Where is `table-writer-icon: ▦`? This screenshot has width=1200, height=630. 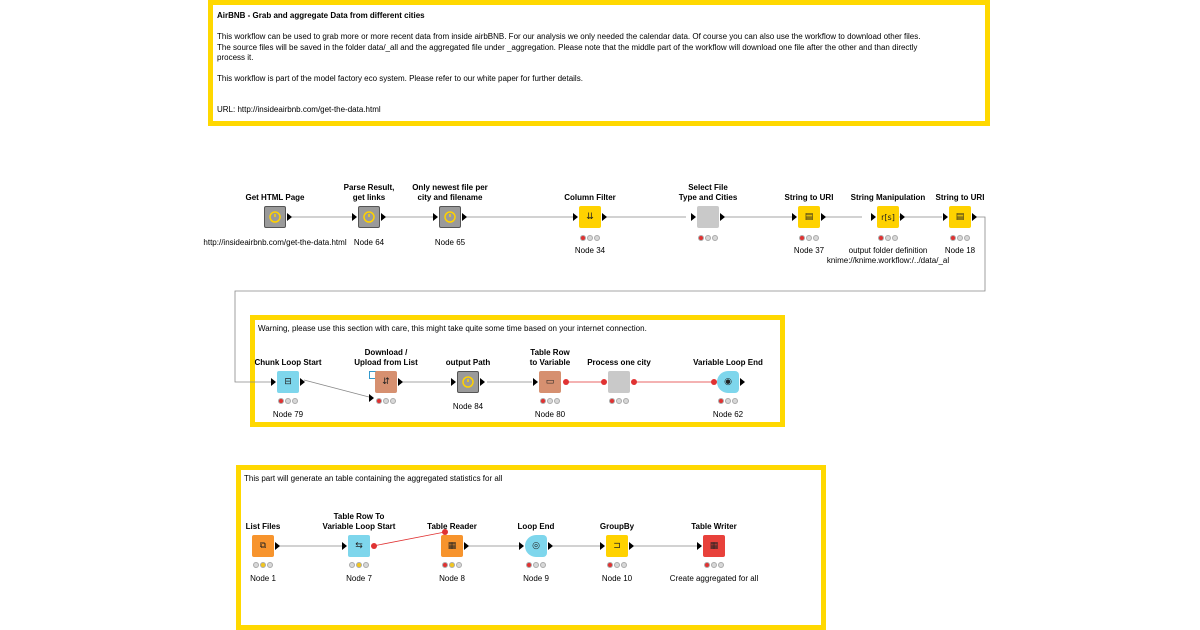
table-writer-icon: ▦ is located at coordinates (714, 546).